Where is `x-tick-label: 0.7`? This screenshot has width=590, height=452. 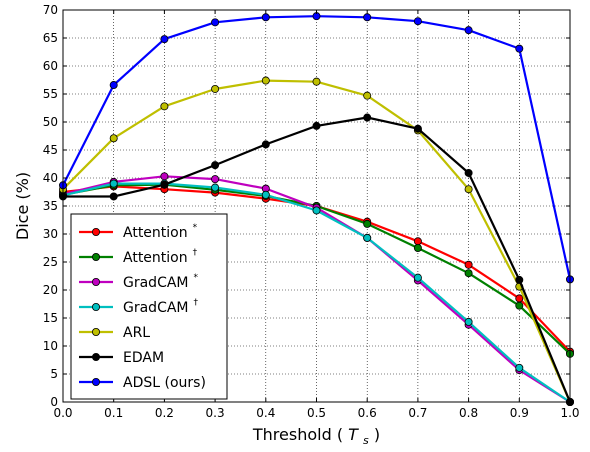 x-tick-label: 0.7 is located at coordinates (417, 413).